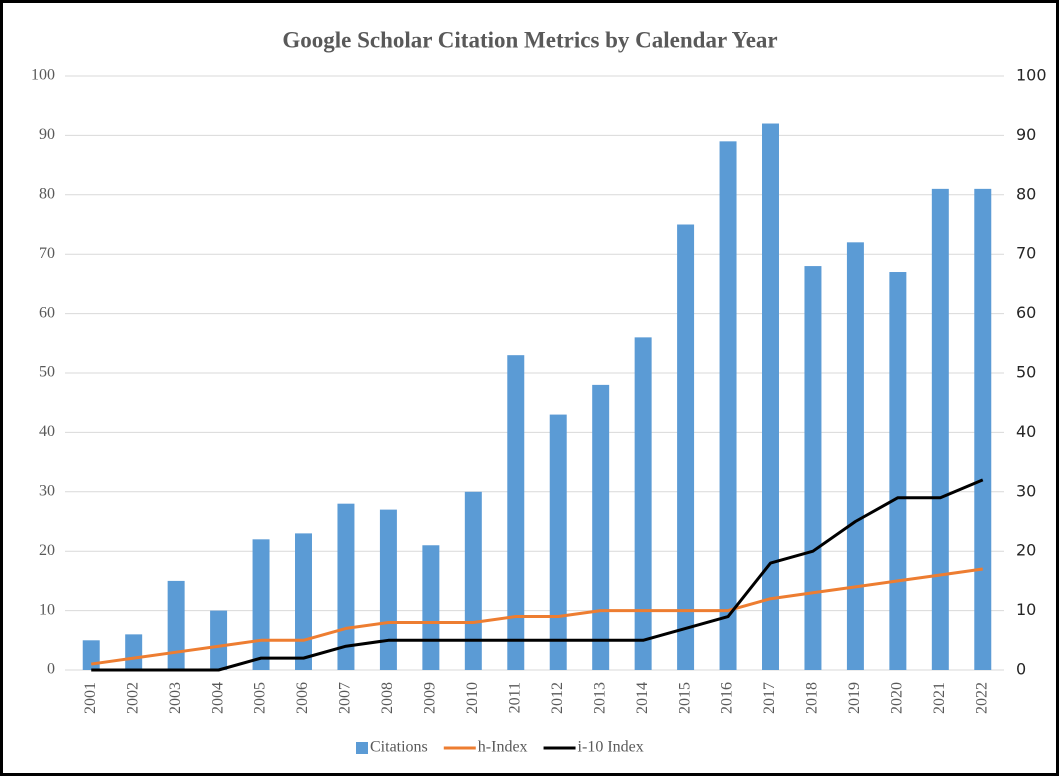 The image size is (1059, 776). What do you see at coordinates (1026, 431) in the screenshot?
I see `y2-tick-label: 40` at bounding box center [1026, 431].